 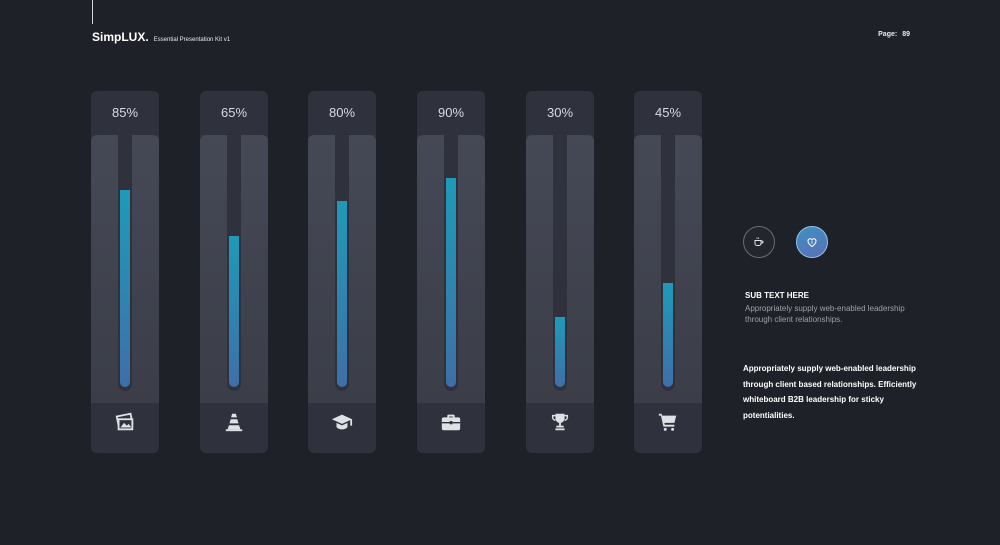 I want to click on progress-card: 45%, so click(x=668, y=272).